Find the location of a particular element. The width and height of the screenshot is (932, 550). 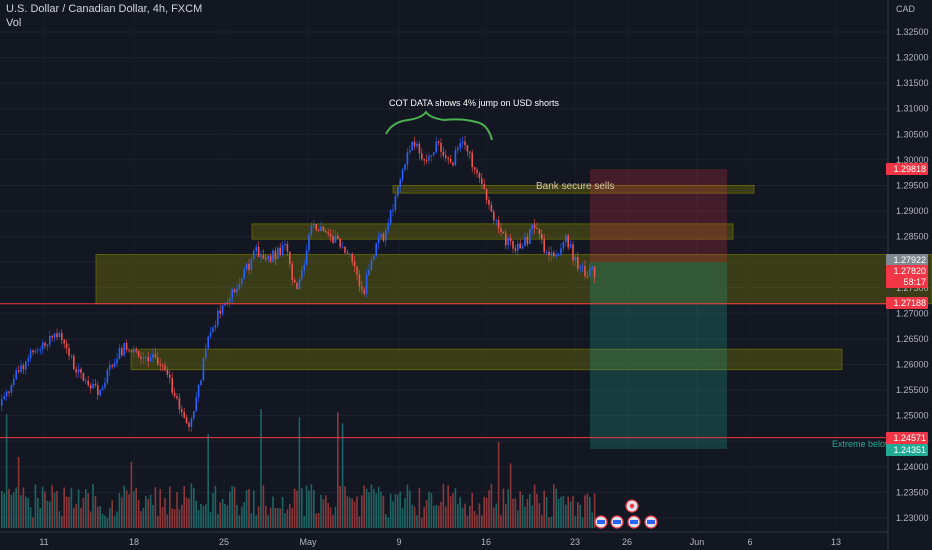

y-tick-label: 1.27000 is located at coordinates (912, 313).